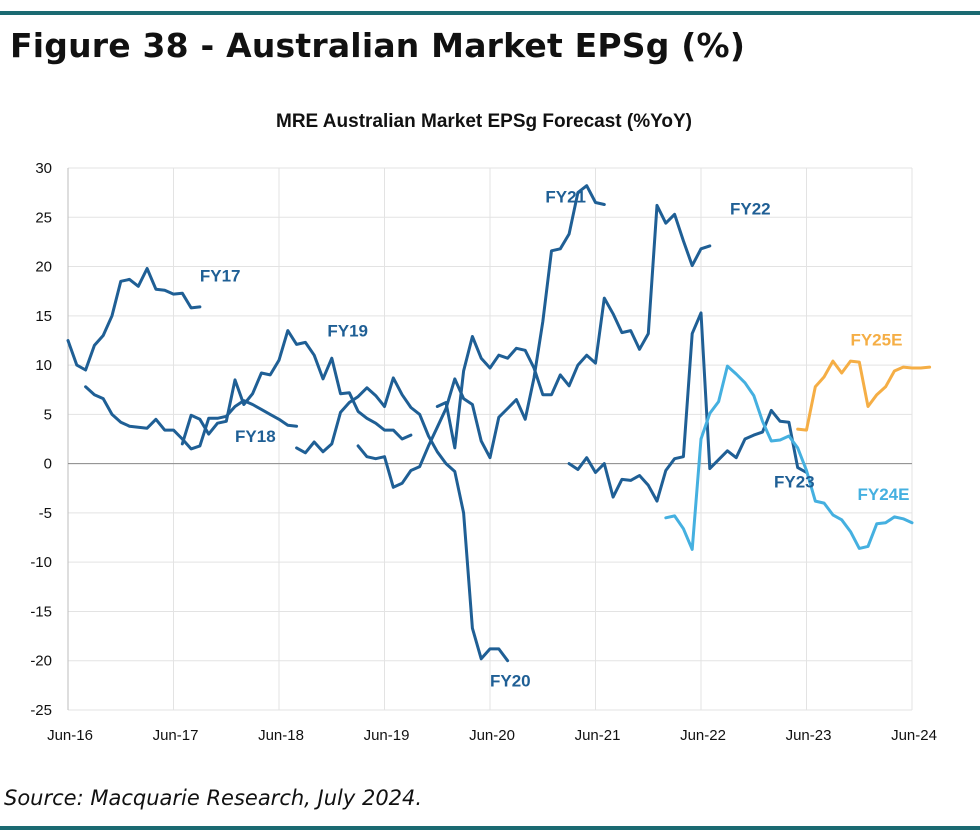  I want to click on x-tick-label: Jun-23, so click(809, 735).